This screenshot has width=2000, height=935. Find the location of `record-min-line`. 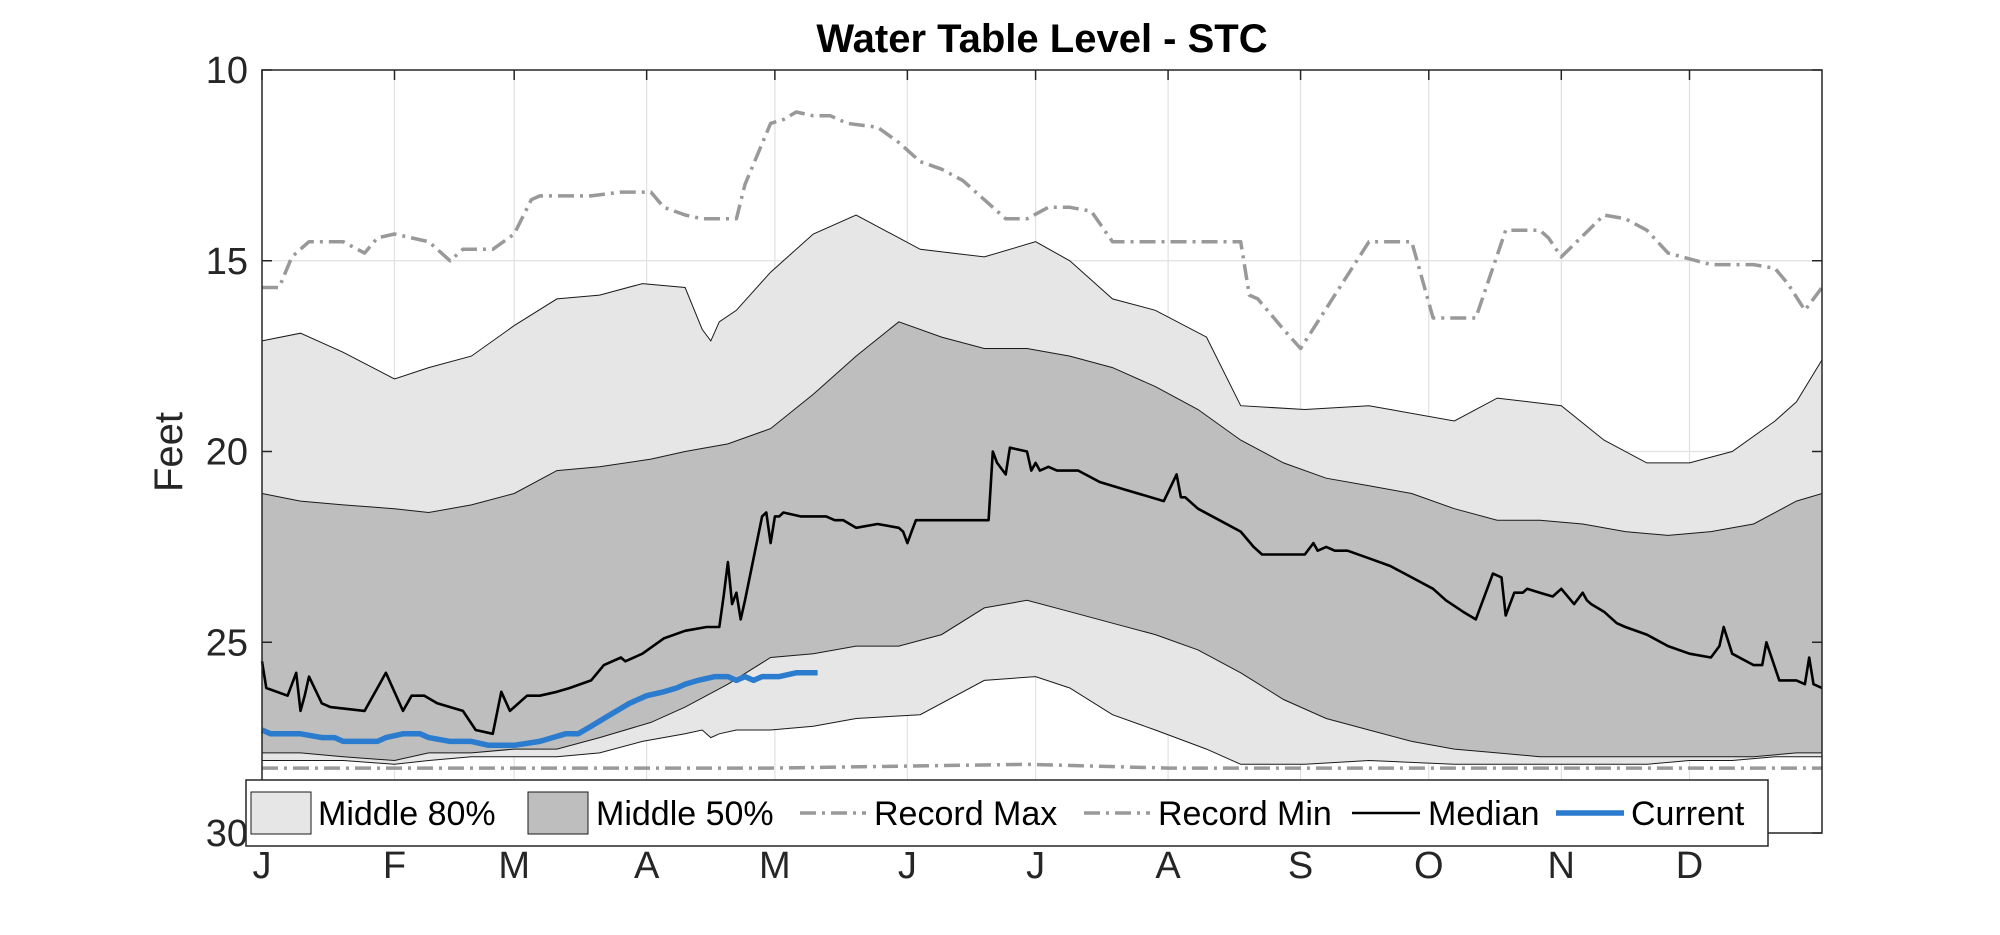

record-min-line is located at coordinates (1042, 766).